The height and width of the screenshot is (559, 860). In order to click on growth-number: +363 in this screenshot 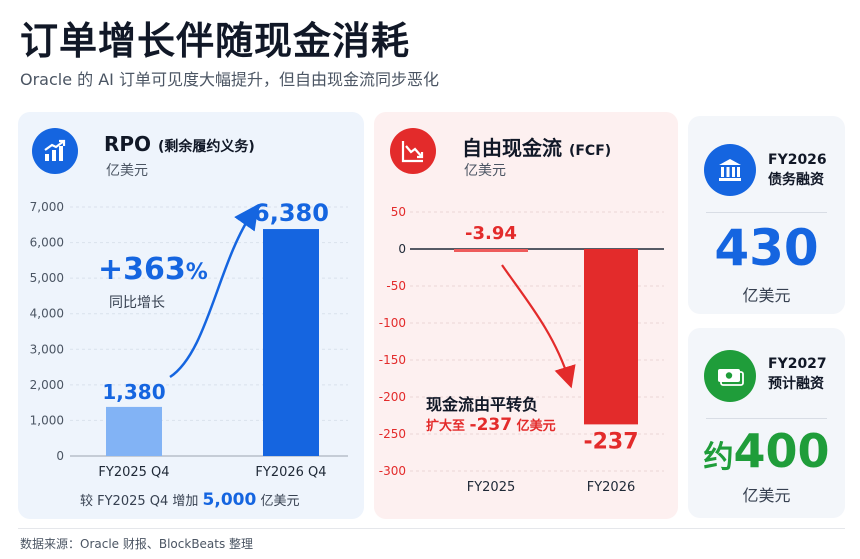, I will do `click(142, 269)`.